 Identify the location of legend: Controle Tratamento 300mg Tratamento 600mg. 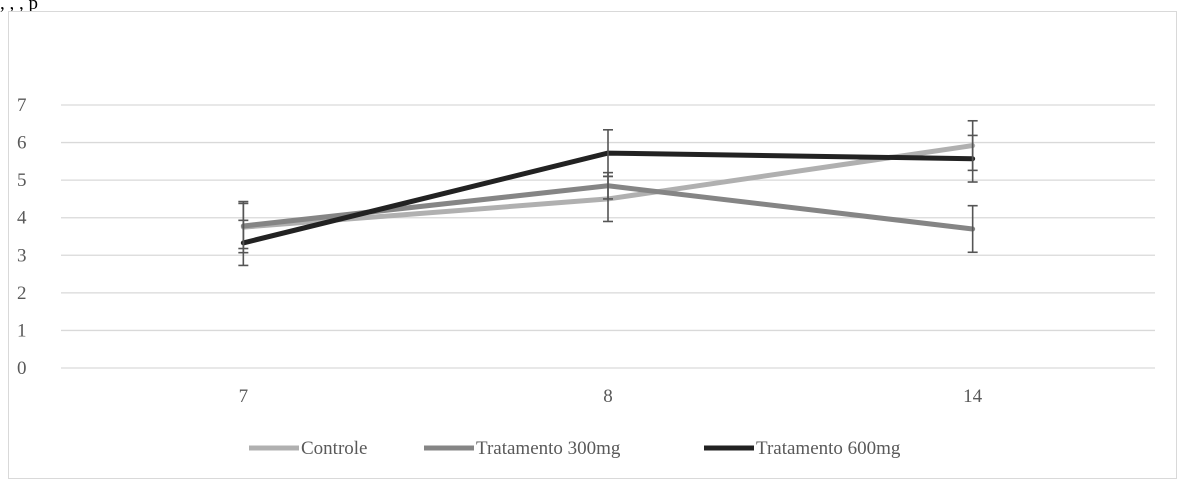
(575, 448).